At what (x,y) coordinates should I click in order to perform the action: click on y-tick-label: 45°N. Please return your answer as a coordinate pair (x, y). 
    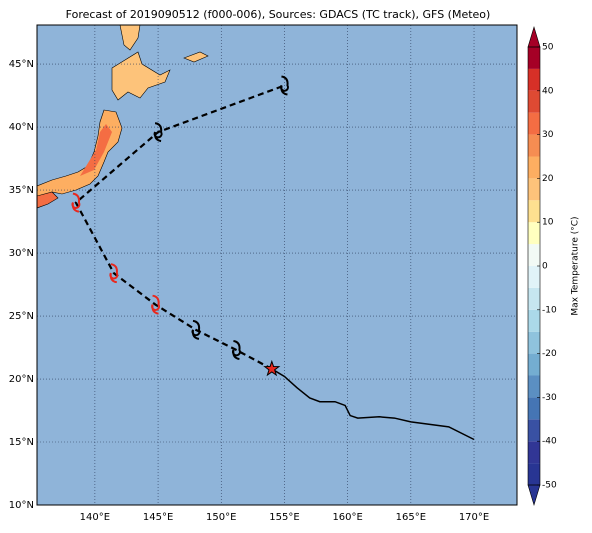
    Looking at the image, I should click on (21, 64).